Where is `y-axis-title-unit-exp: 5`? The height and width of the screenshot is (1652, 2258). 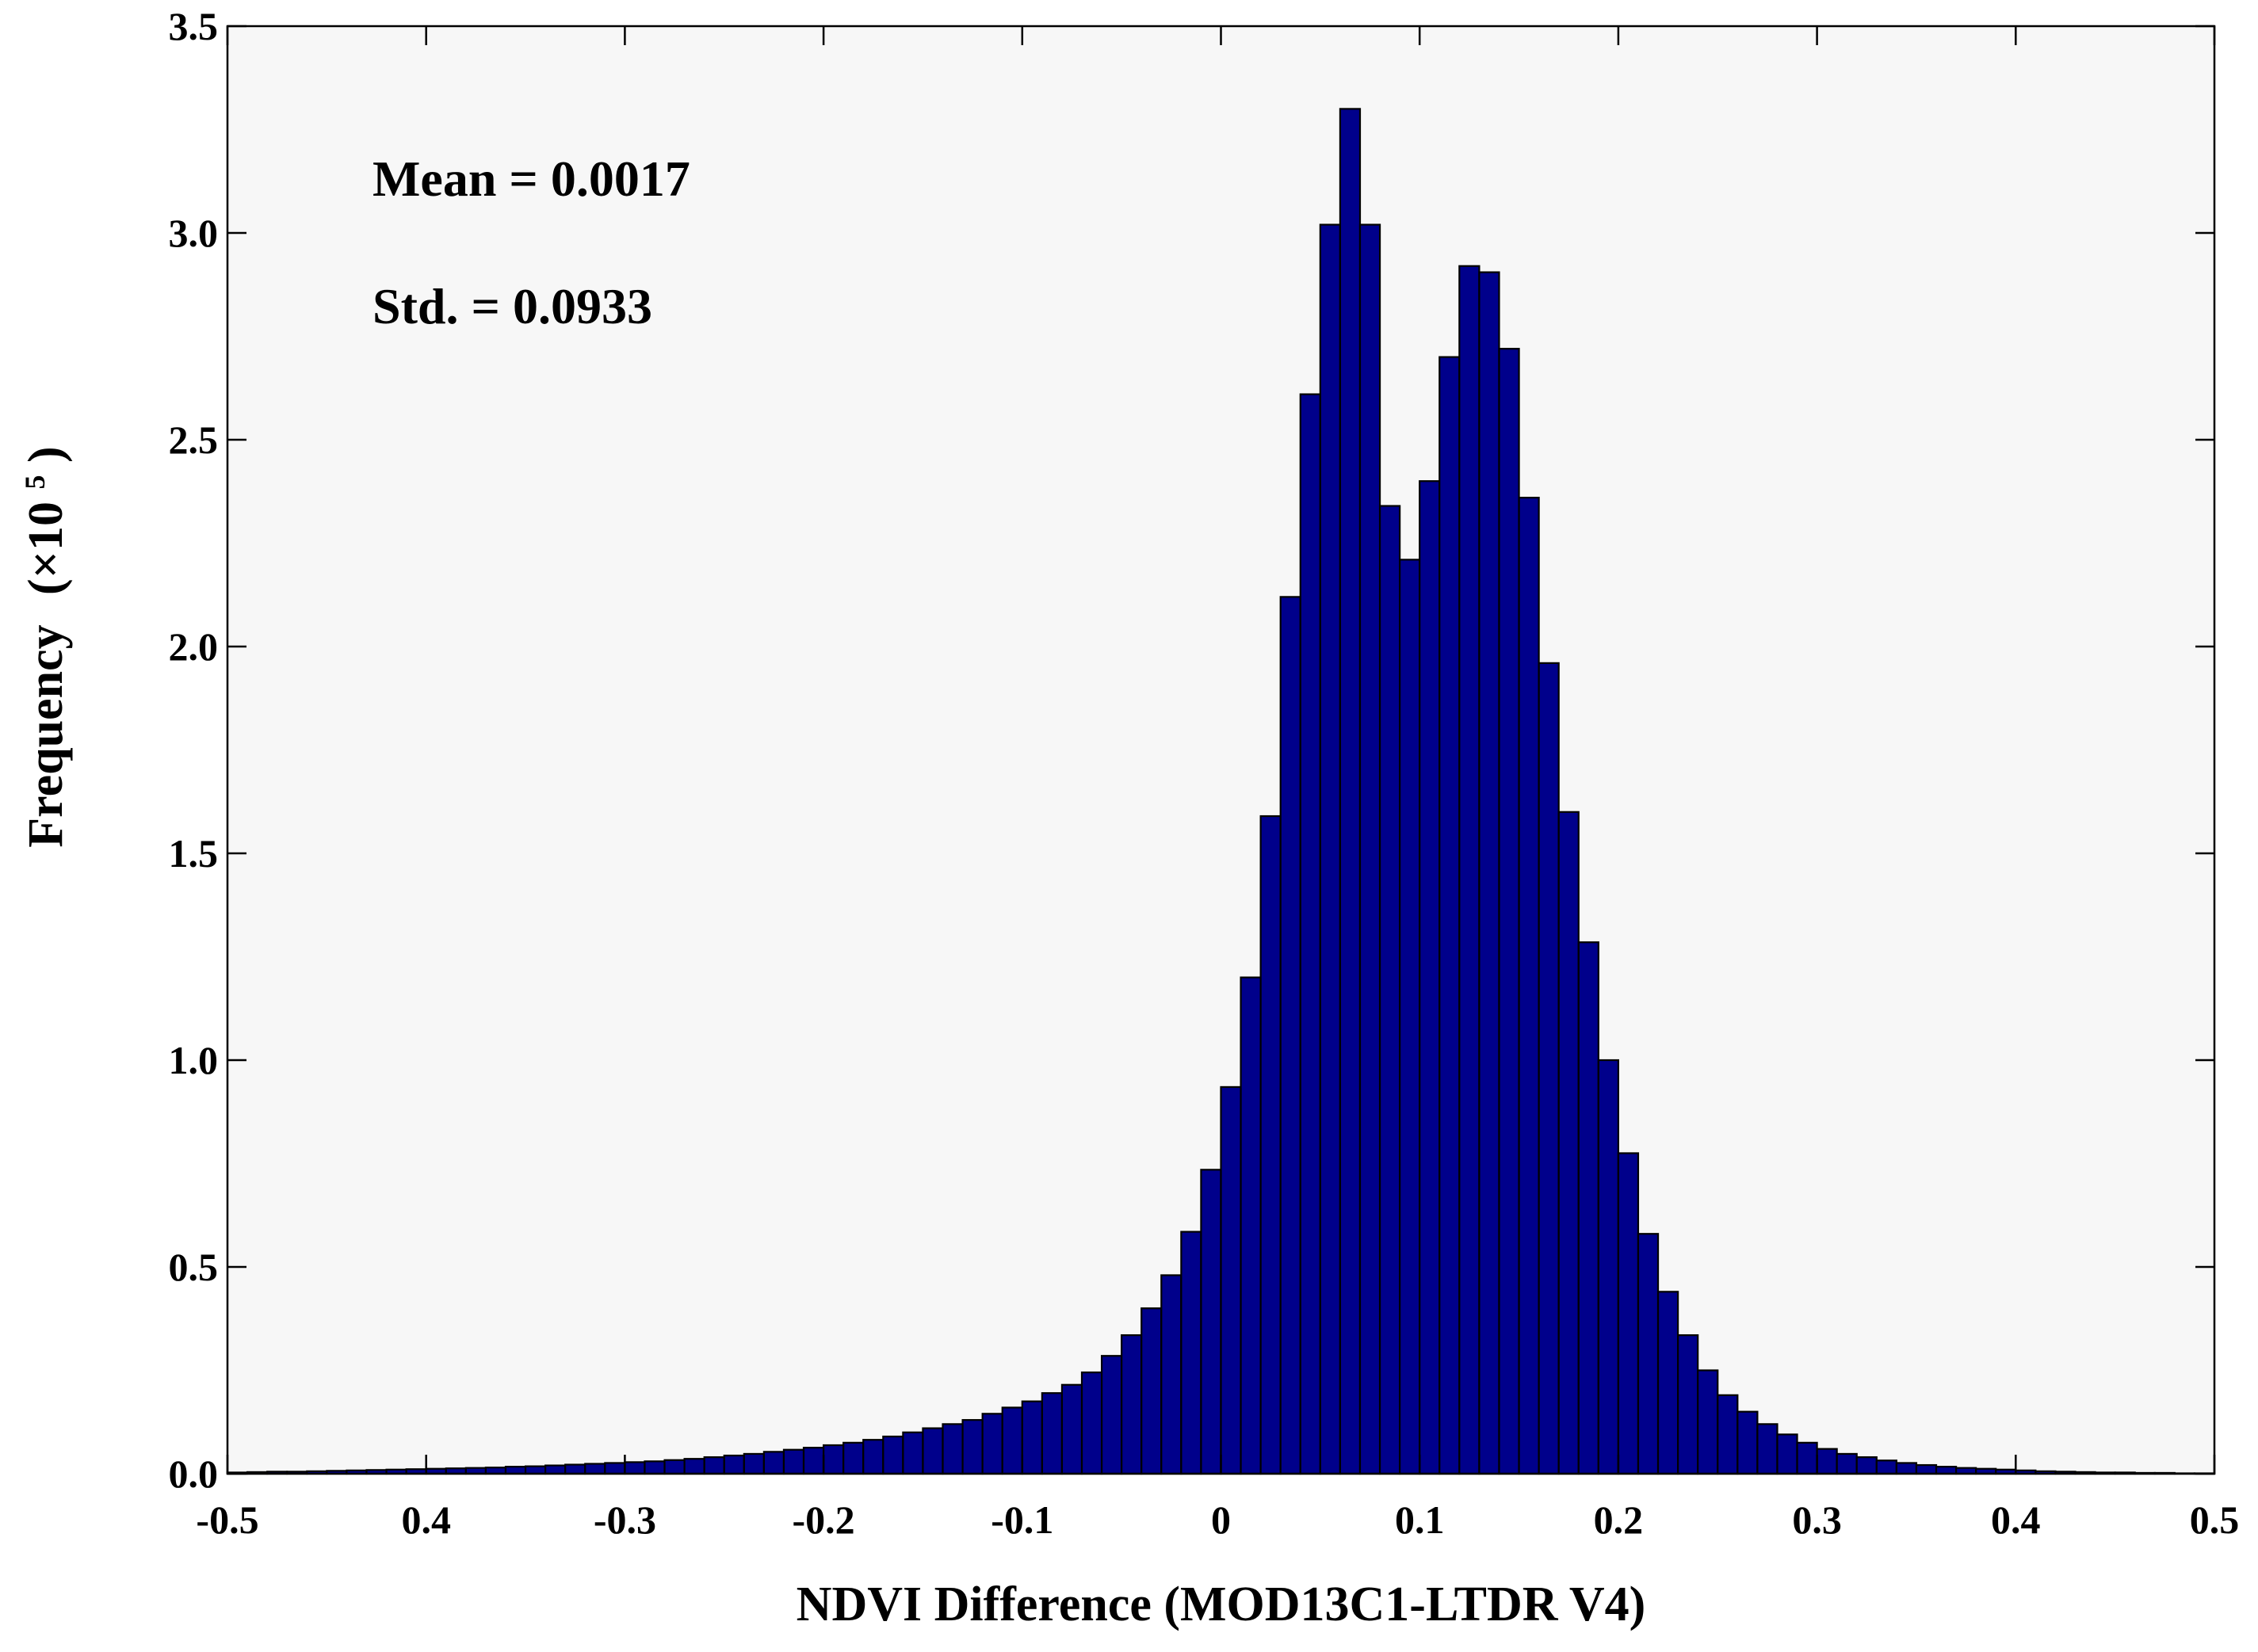
y-axis-title-unit-exp: 5 is located at coordinates (35, 482).